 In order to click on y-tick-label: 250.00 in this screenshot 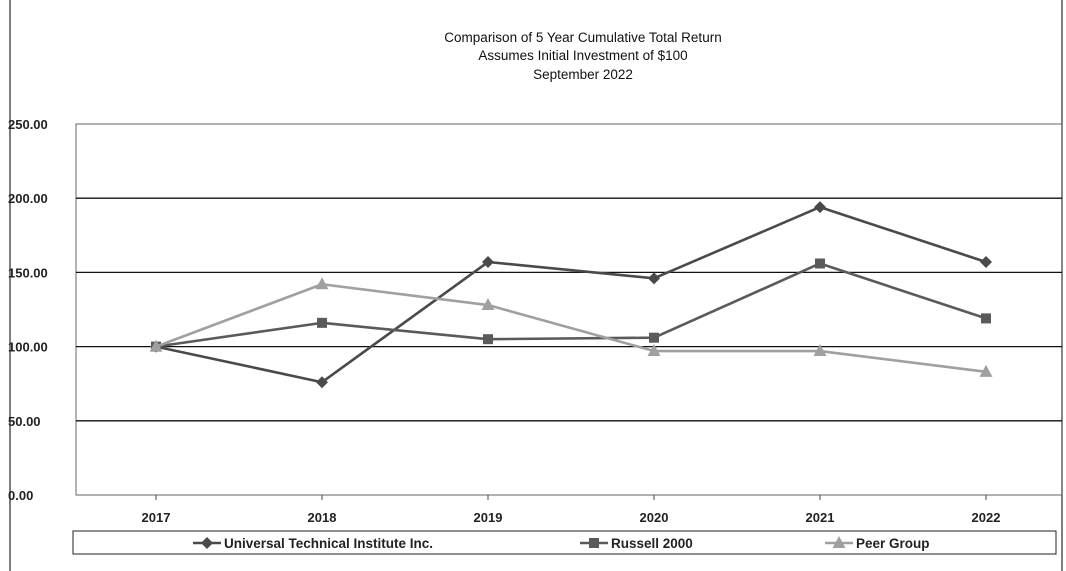, I will do `click(28, 124)`.